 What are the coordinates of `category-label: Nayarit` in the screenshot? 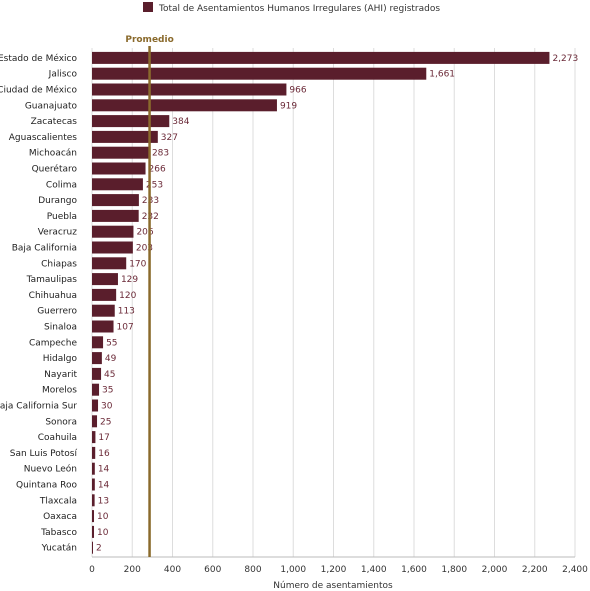 It's located at (60, 375).